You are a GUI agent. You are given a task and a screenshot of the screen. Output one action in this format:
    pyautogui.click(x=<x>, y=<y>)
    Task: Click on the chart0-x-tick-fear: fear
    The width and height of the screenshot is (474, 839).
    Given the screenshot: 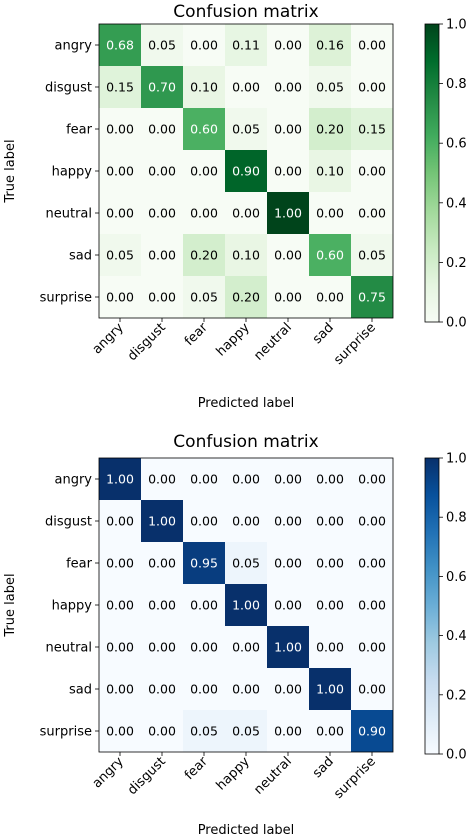 What is the action you would take?
    pyautogui.click(x=196, y=334)
    